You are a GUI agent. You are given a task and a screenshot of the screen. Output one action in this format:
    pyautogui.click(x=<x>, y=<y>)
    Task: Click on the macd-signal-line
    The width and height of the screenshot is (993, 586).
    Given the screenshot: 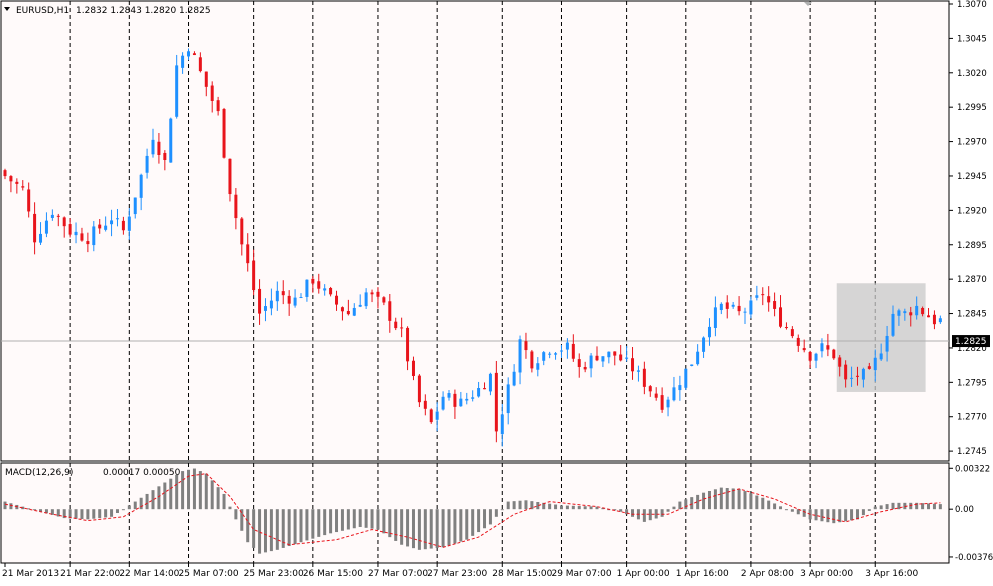 What is the action you would take?
    pyautogui.click(x=472, y=510)
    